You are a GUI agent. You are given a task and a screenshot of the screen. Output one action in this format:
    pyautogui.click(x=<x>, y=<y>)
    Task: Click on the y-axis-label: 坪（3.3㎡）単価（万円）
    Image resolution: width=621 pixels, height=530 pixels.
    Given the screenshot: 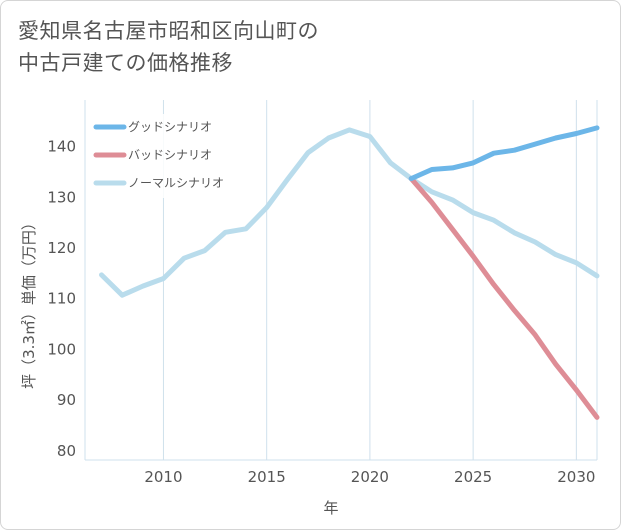 What is the action you would take?
    pyautogui.click(x=29, y=302)
    